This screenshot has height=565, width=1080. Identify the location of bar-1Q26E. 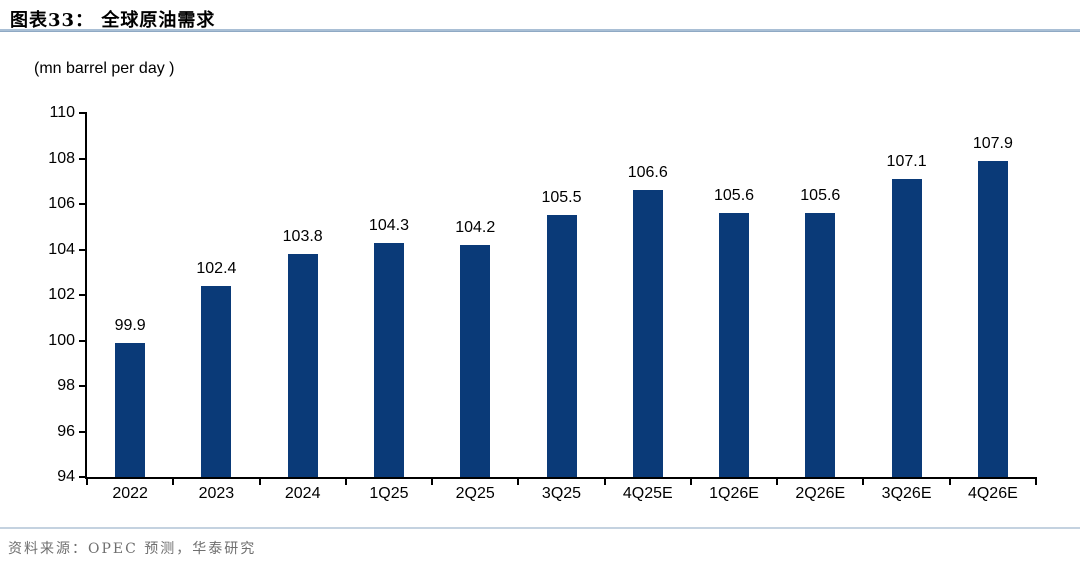
(734, 345).